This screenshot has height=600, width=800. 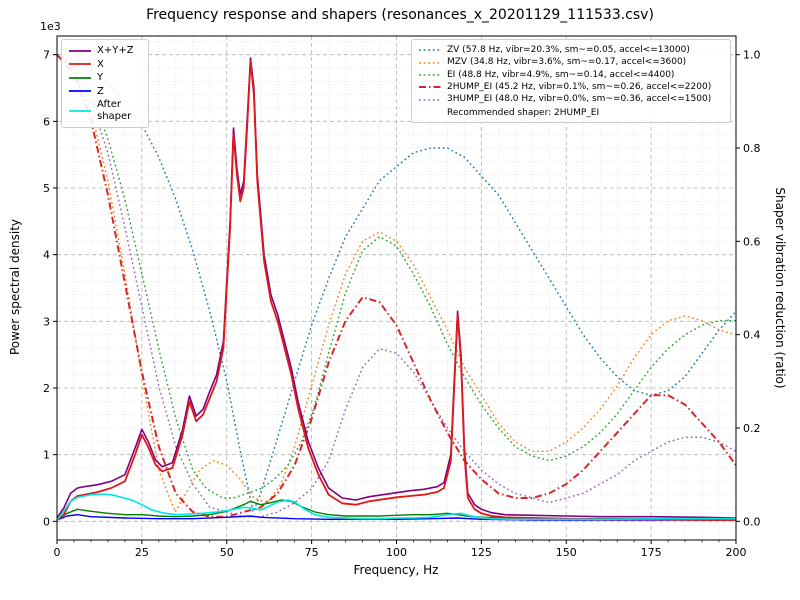 I want to click on x-tick-label: 125, so click(x=481, y=552).